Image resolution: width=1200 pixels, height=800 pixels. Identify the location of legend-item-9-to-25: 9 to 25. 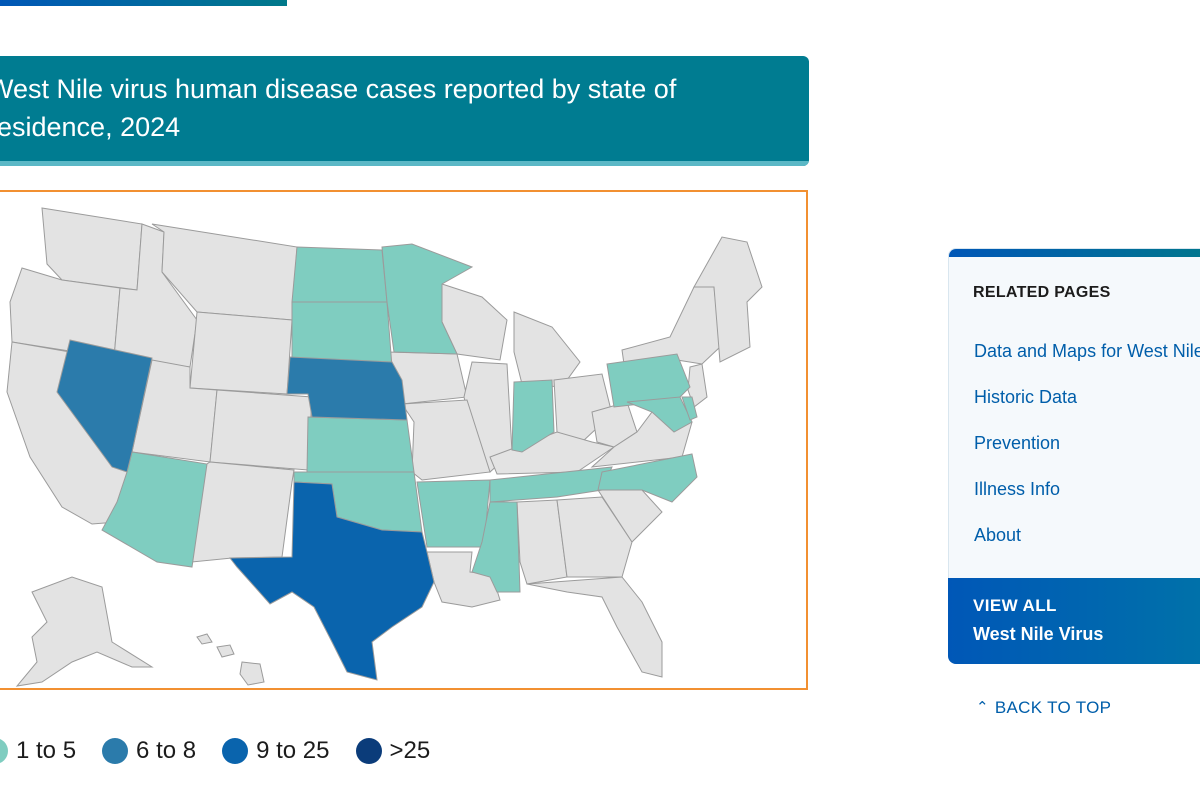
(276, 751).